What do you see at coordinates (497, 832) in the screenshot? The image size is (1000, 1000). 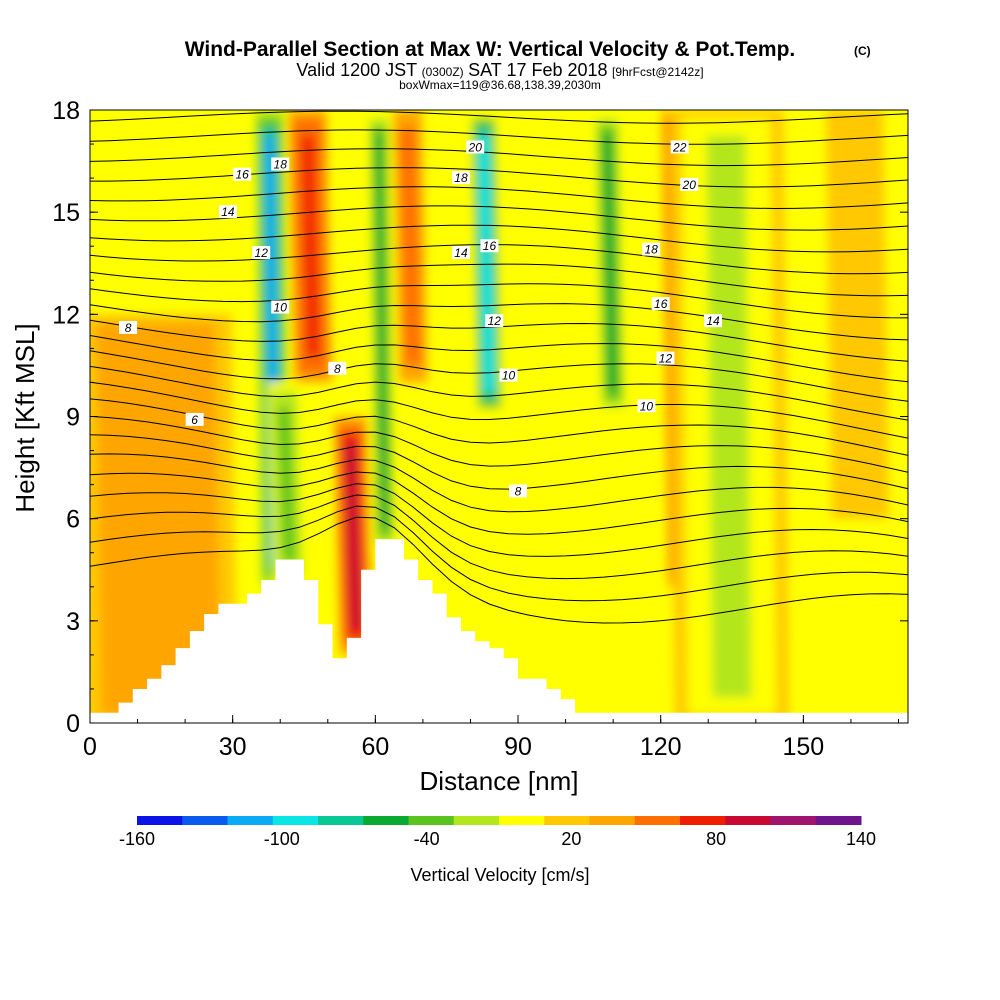 I see `colorbar: -160 -100 -40 20 80 140` at bounding box center [497, 832].